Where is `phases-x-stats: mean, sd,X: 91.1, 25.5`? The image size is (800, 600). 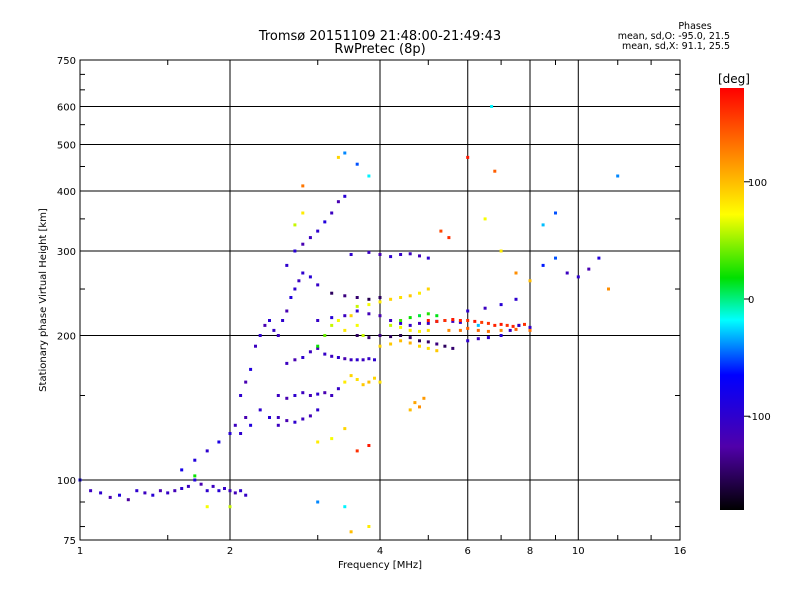 phases-x-stats: mean, sd,X: 91.1, 25.5 is located at coordinates (675, 46).